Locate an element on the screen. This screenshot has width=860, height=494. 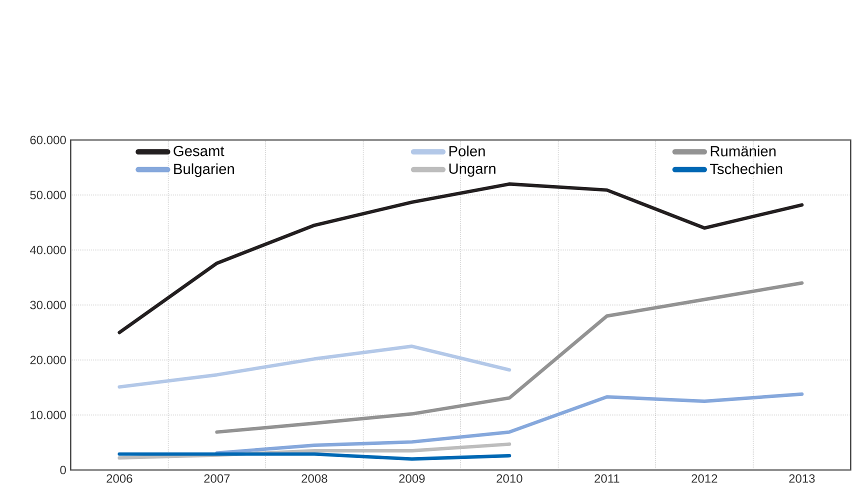
y-tick-label: 10.000 is located at coordinates (48, 415).